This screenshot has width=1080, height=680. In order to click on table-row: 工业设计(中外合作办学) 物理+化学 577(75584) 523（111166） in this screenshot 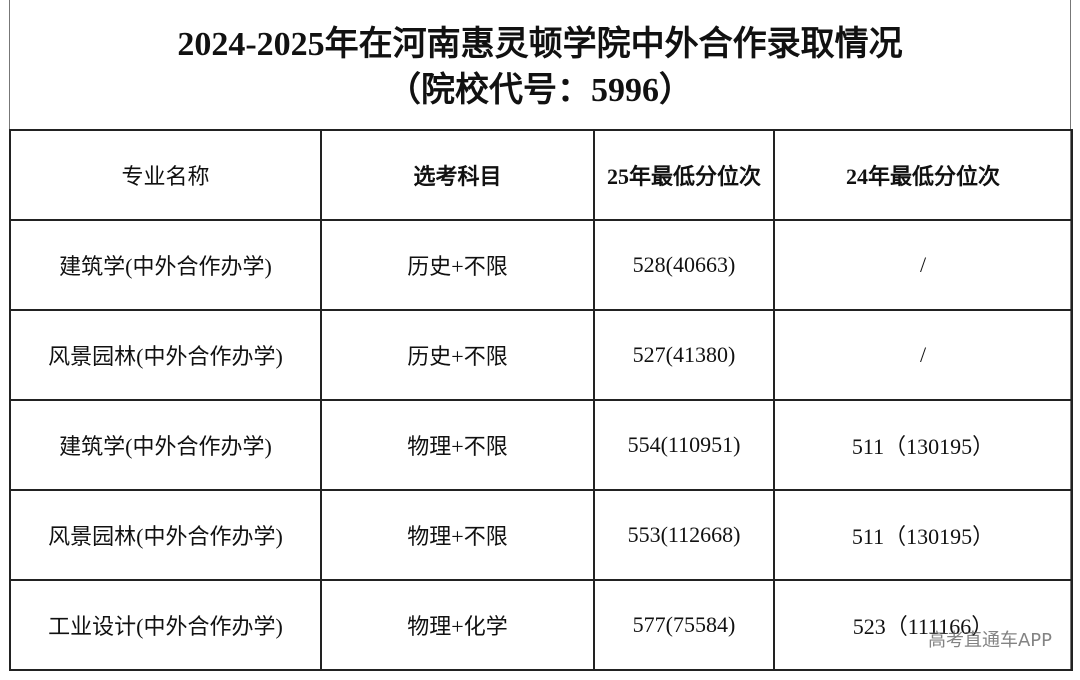, I will do `click(541, 625)`.